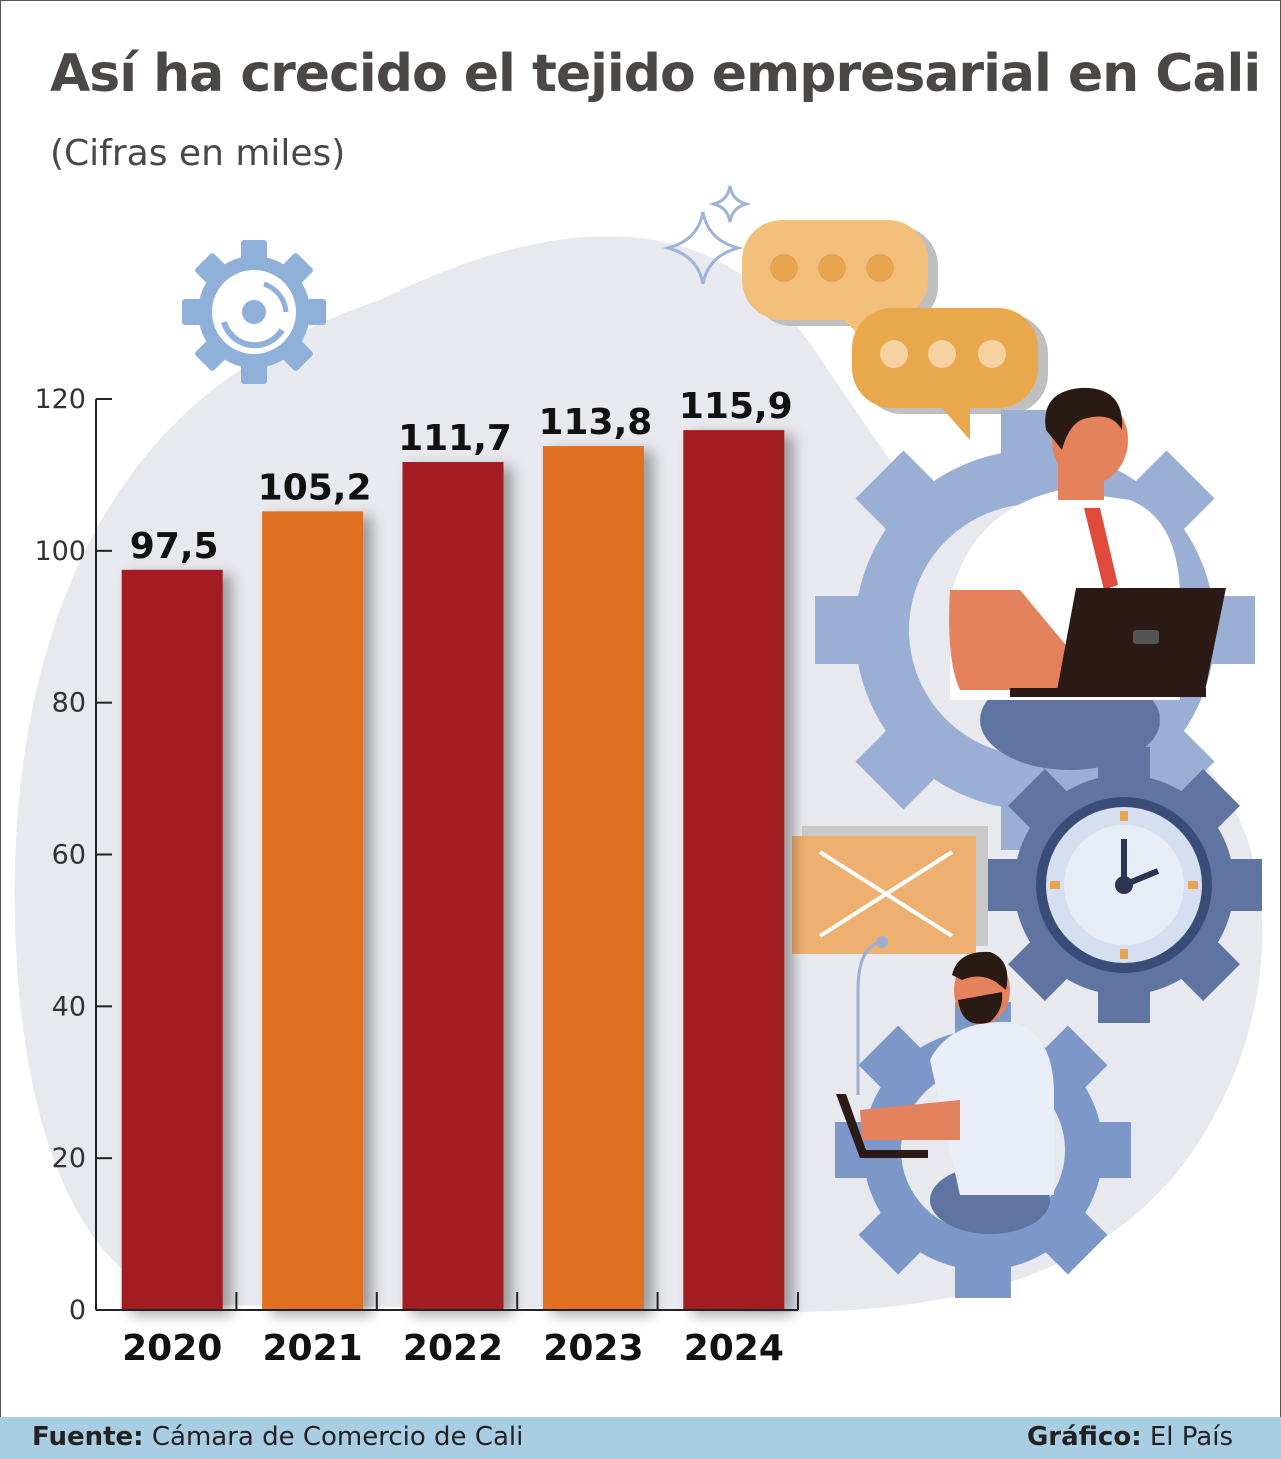 The image size is (1281, 1459). I want to click on data-label-2021: 105,2, so click(315, 487).